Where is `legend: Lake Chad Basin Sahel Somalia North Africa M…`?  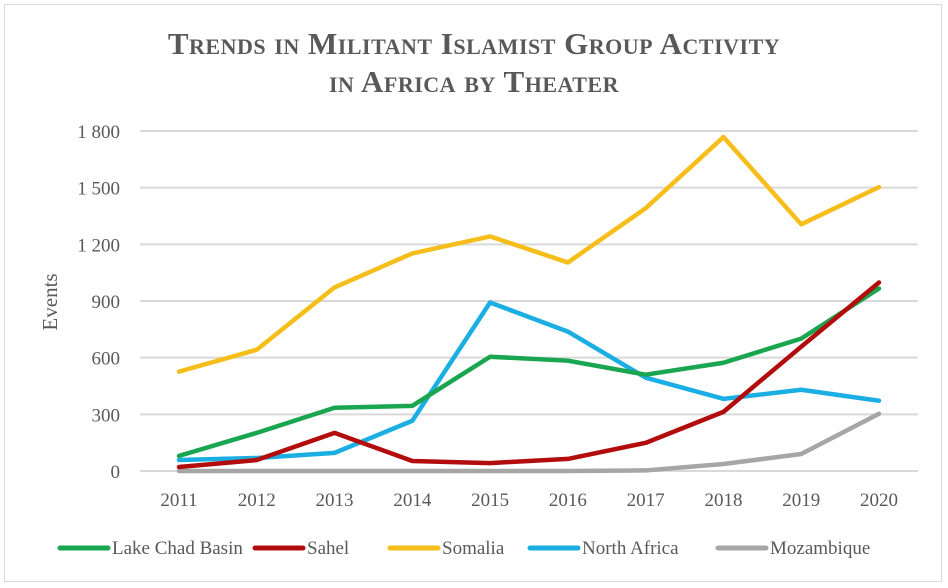 legend: Lake Chad Basin Sahel Somalia North Africa M… is located at coordinates (463, 548).